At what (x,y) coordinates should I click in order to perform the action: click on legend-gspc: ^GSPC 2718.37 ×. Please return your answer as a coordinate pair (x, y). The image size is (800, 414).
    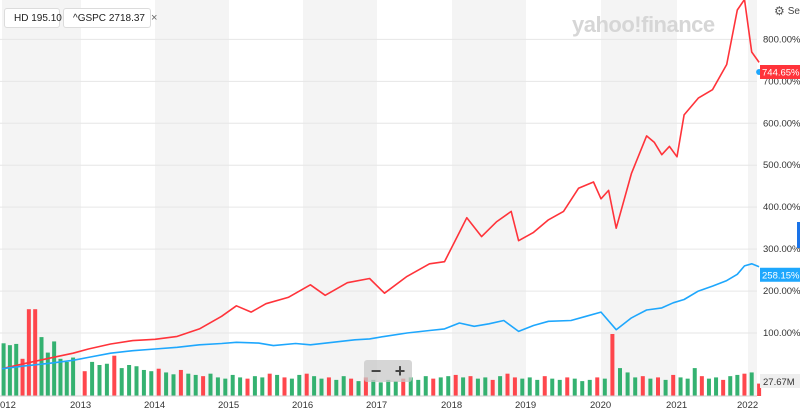
    Looking at the image, I should click on (110, 18).